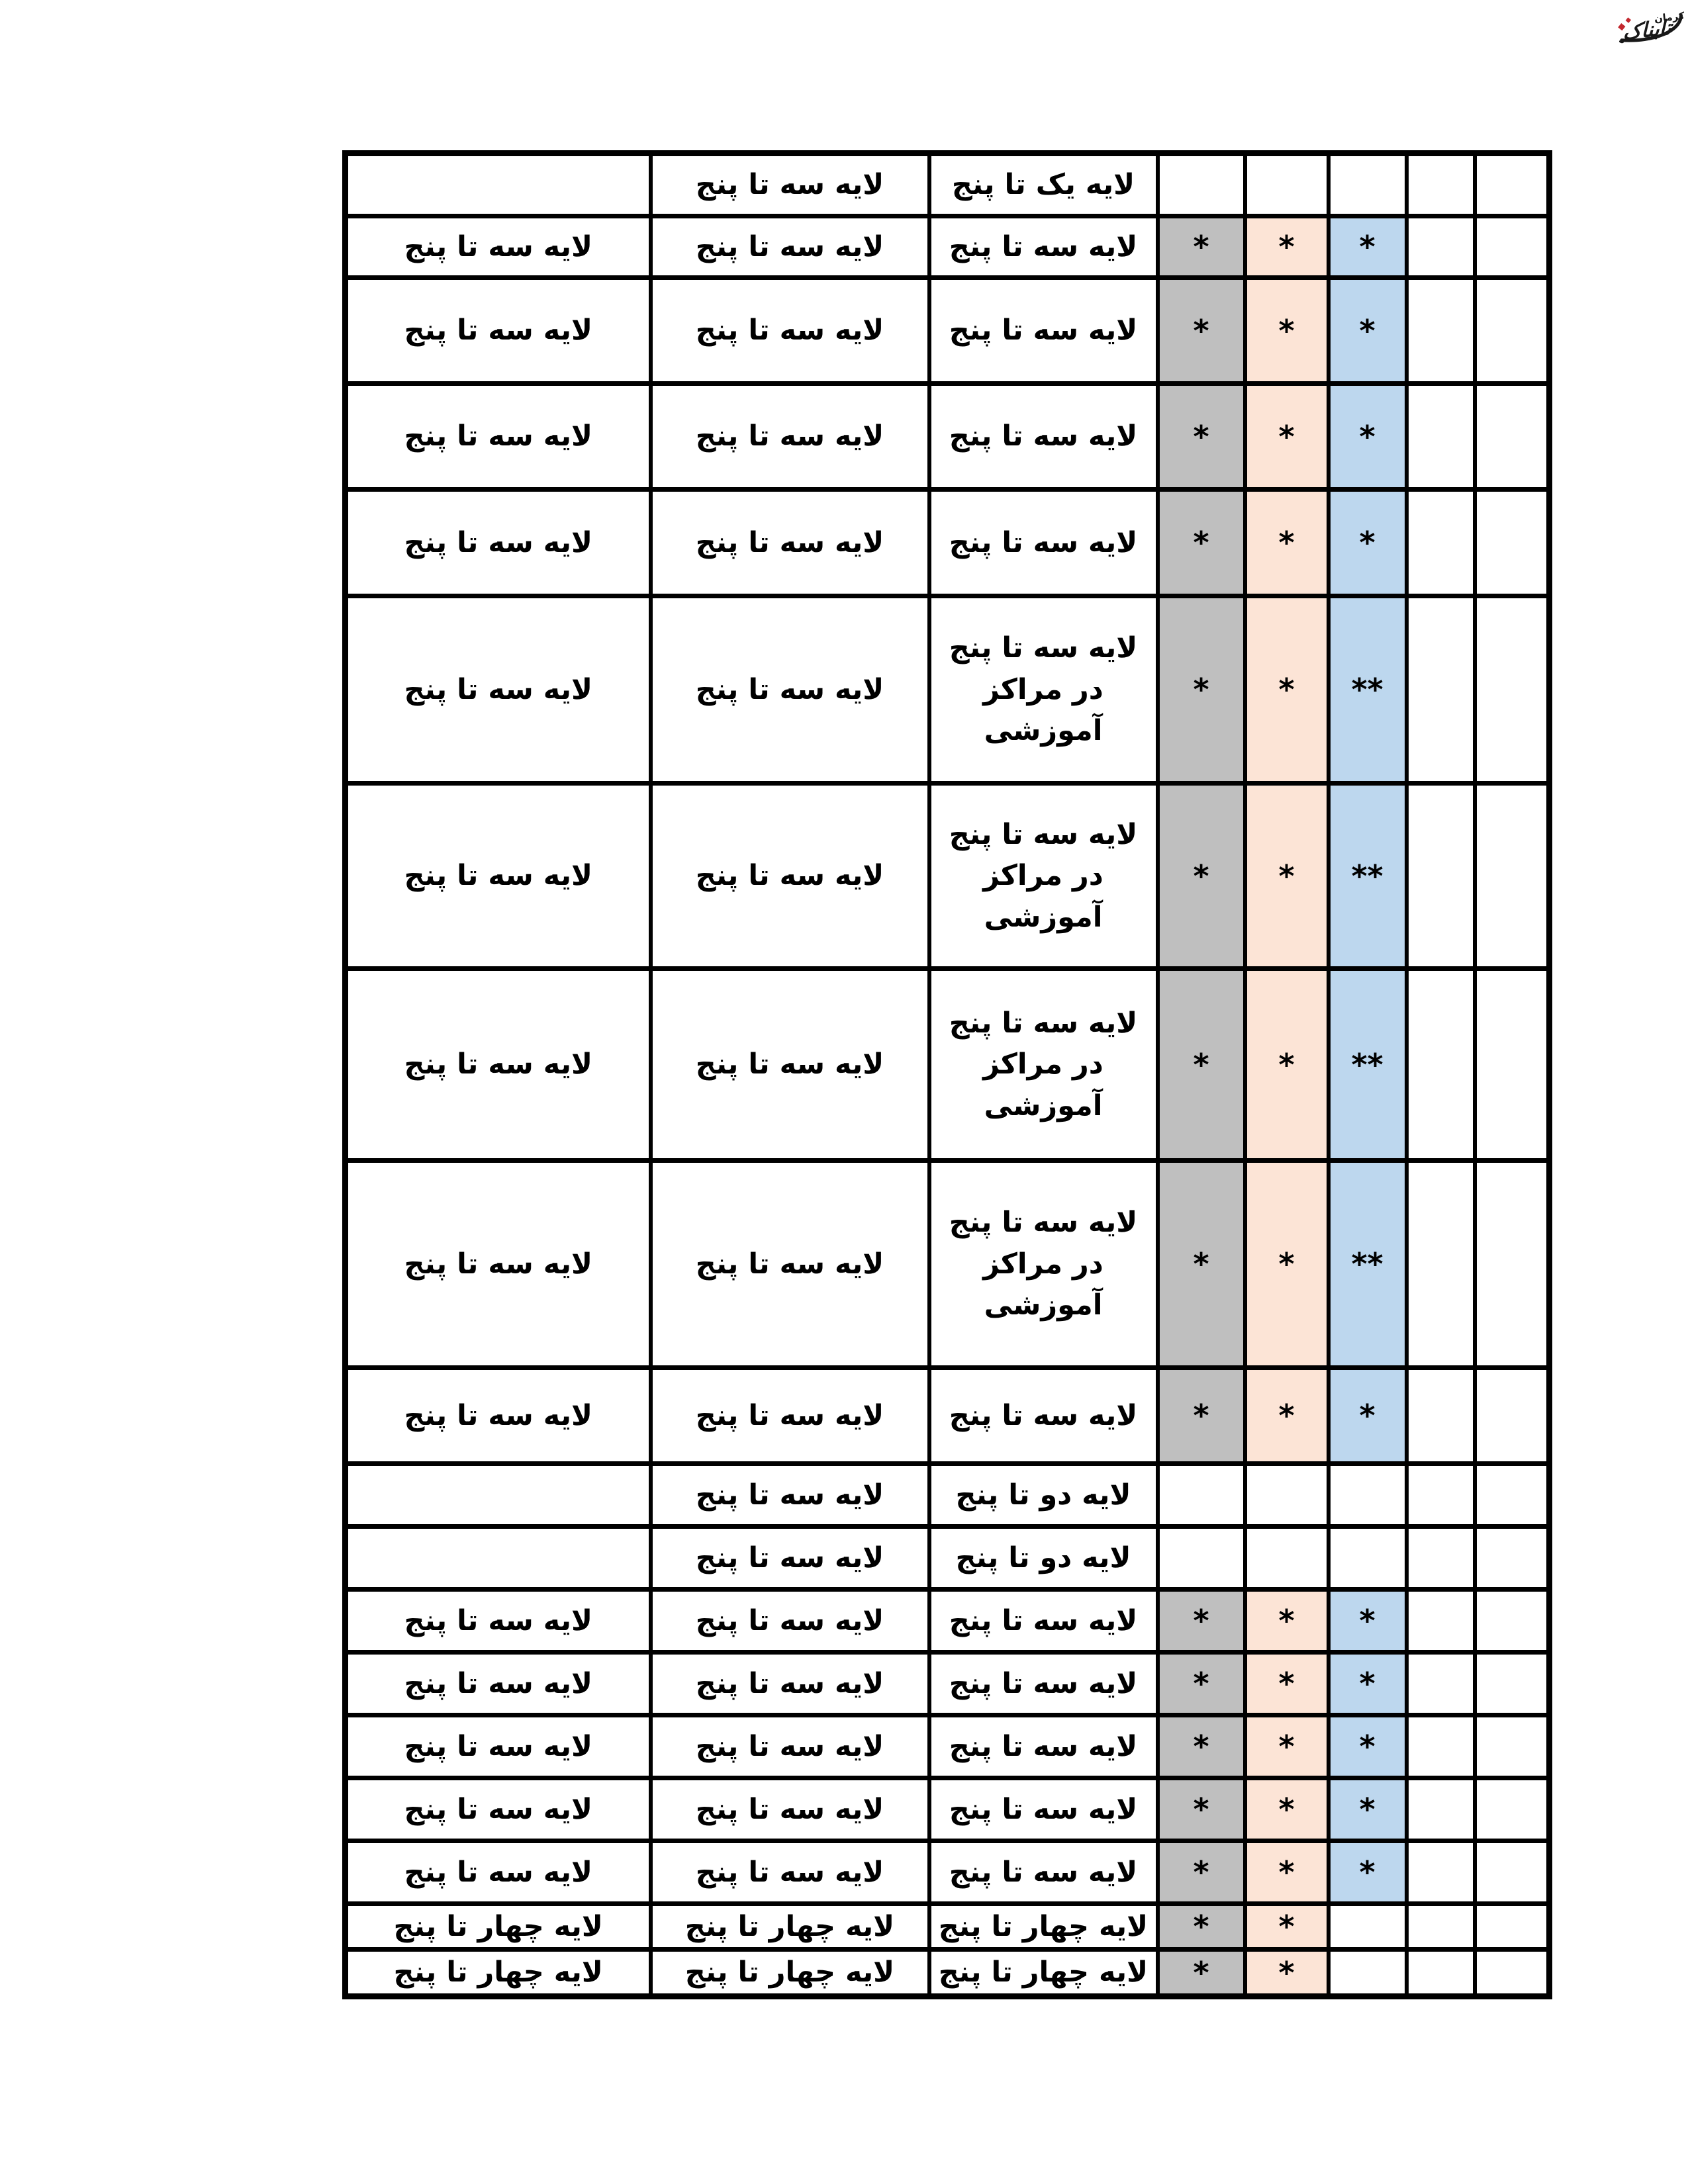 The height and width of the screenshot is (2184, 1688). What do you see at coordinates (947, 184) in the screenshot?
I see `table-row: لایه سه تا پنج لایه یک تا پنج` at bounding box center [947, 184].